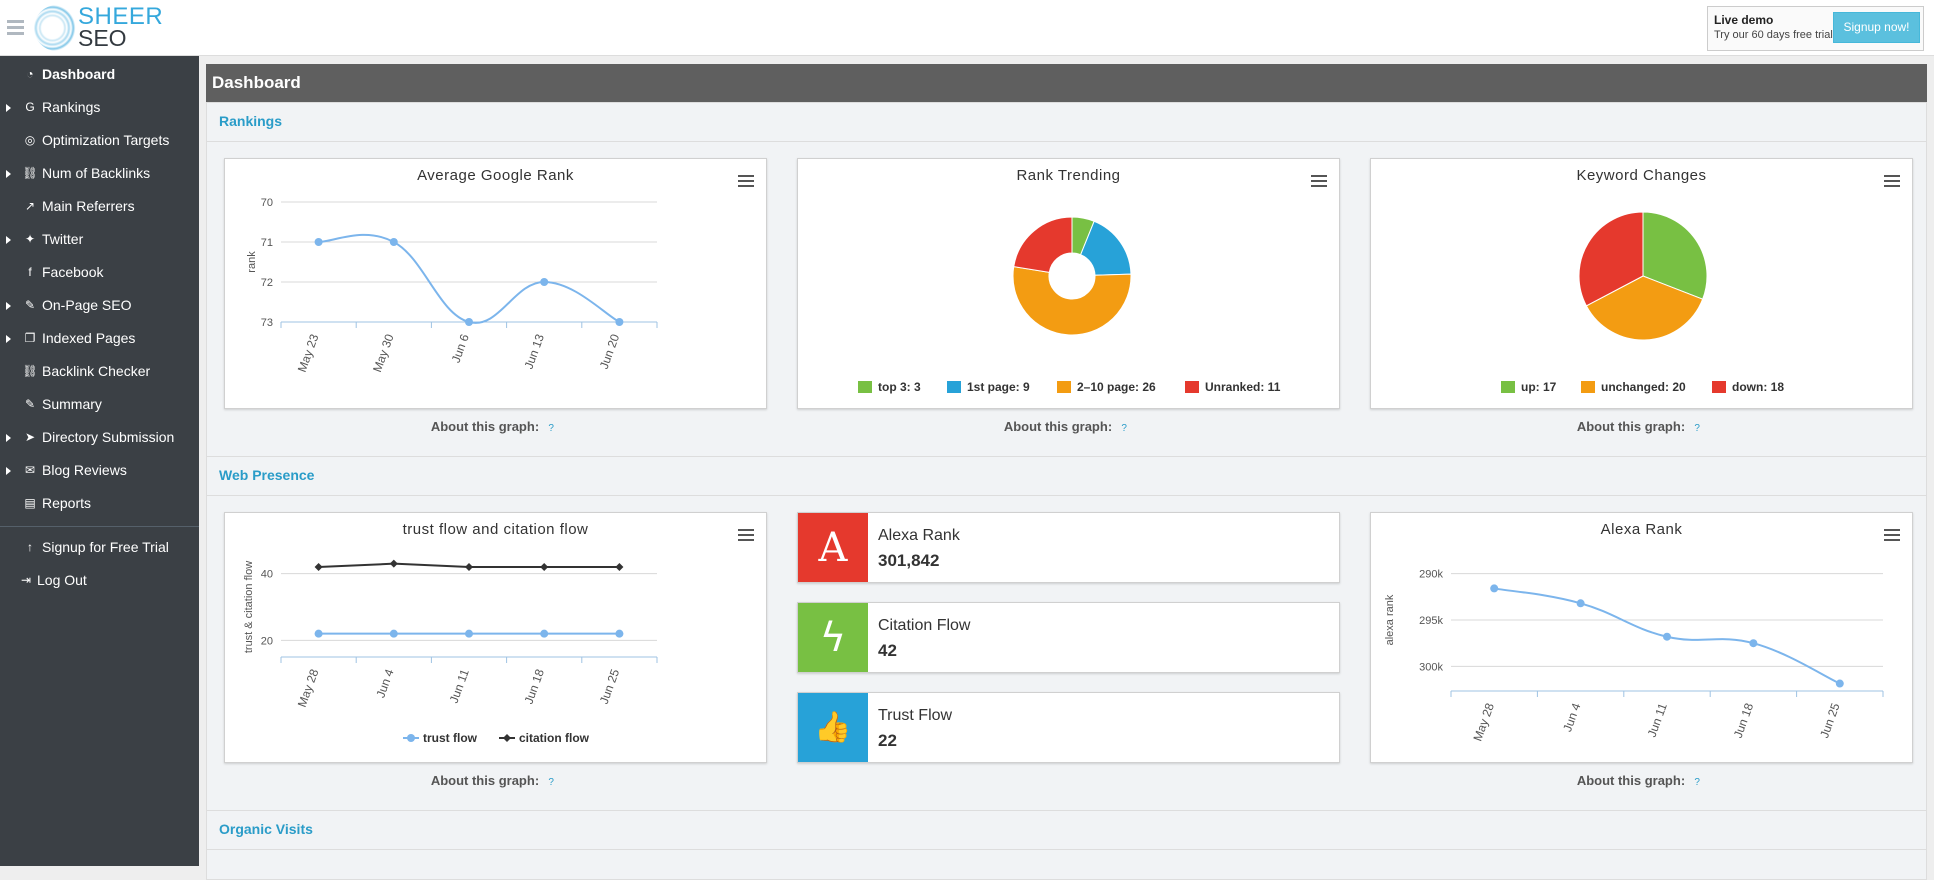 This screenshot has height=880, width=1934. I want to click on sidebar-item-label: Rankings, so click(71, 107).